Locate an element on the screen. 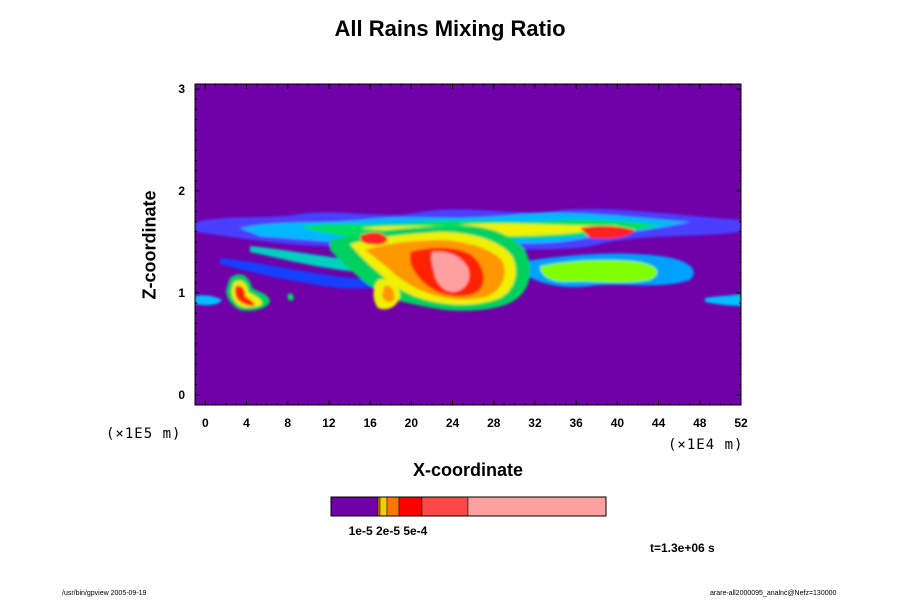 The image size is (900, 600). x-unit-label: (×1E4 m) is located at coordinates (706, 445).